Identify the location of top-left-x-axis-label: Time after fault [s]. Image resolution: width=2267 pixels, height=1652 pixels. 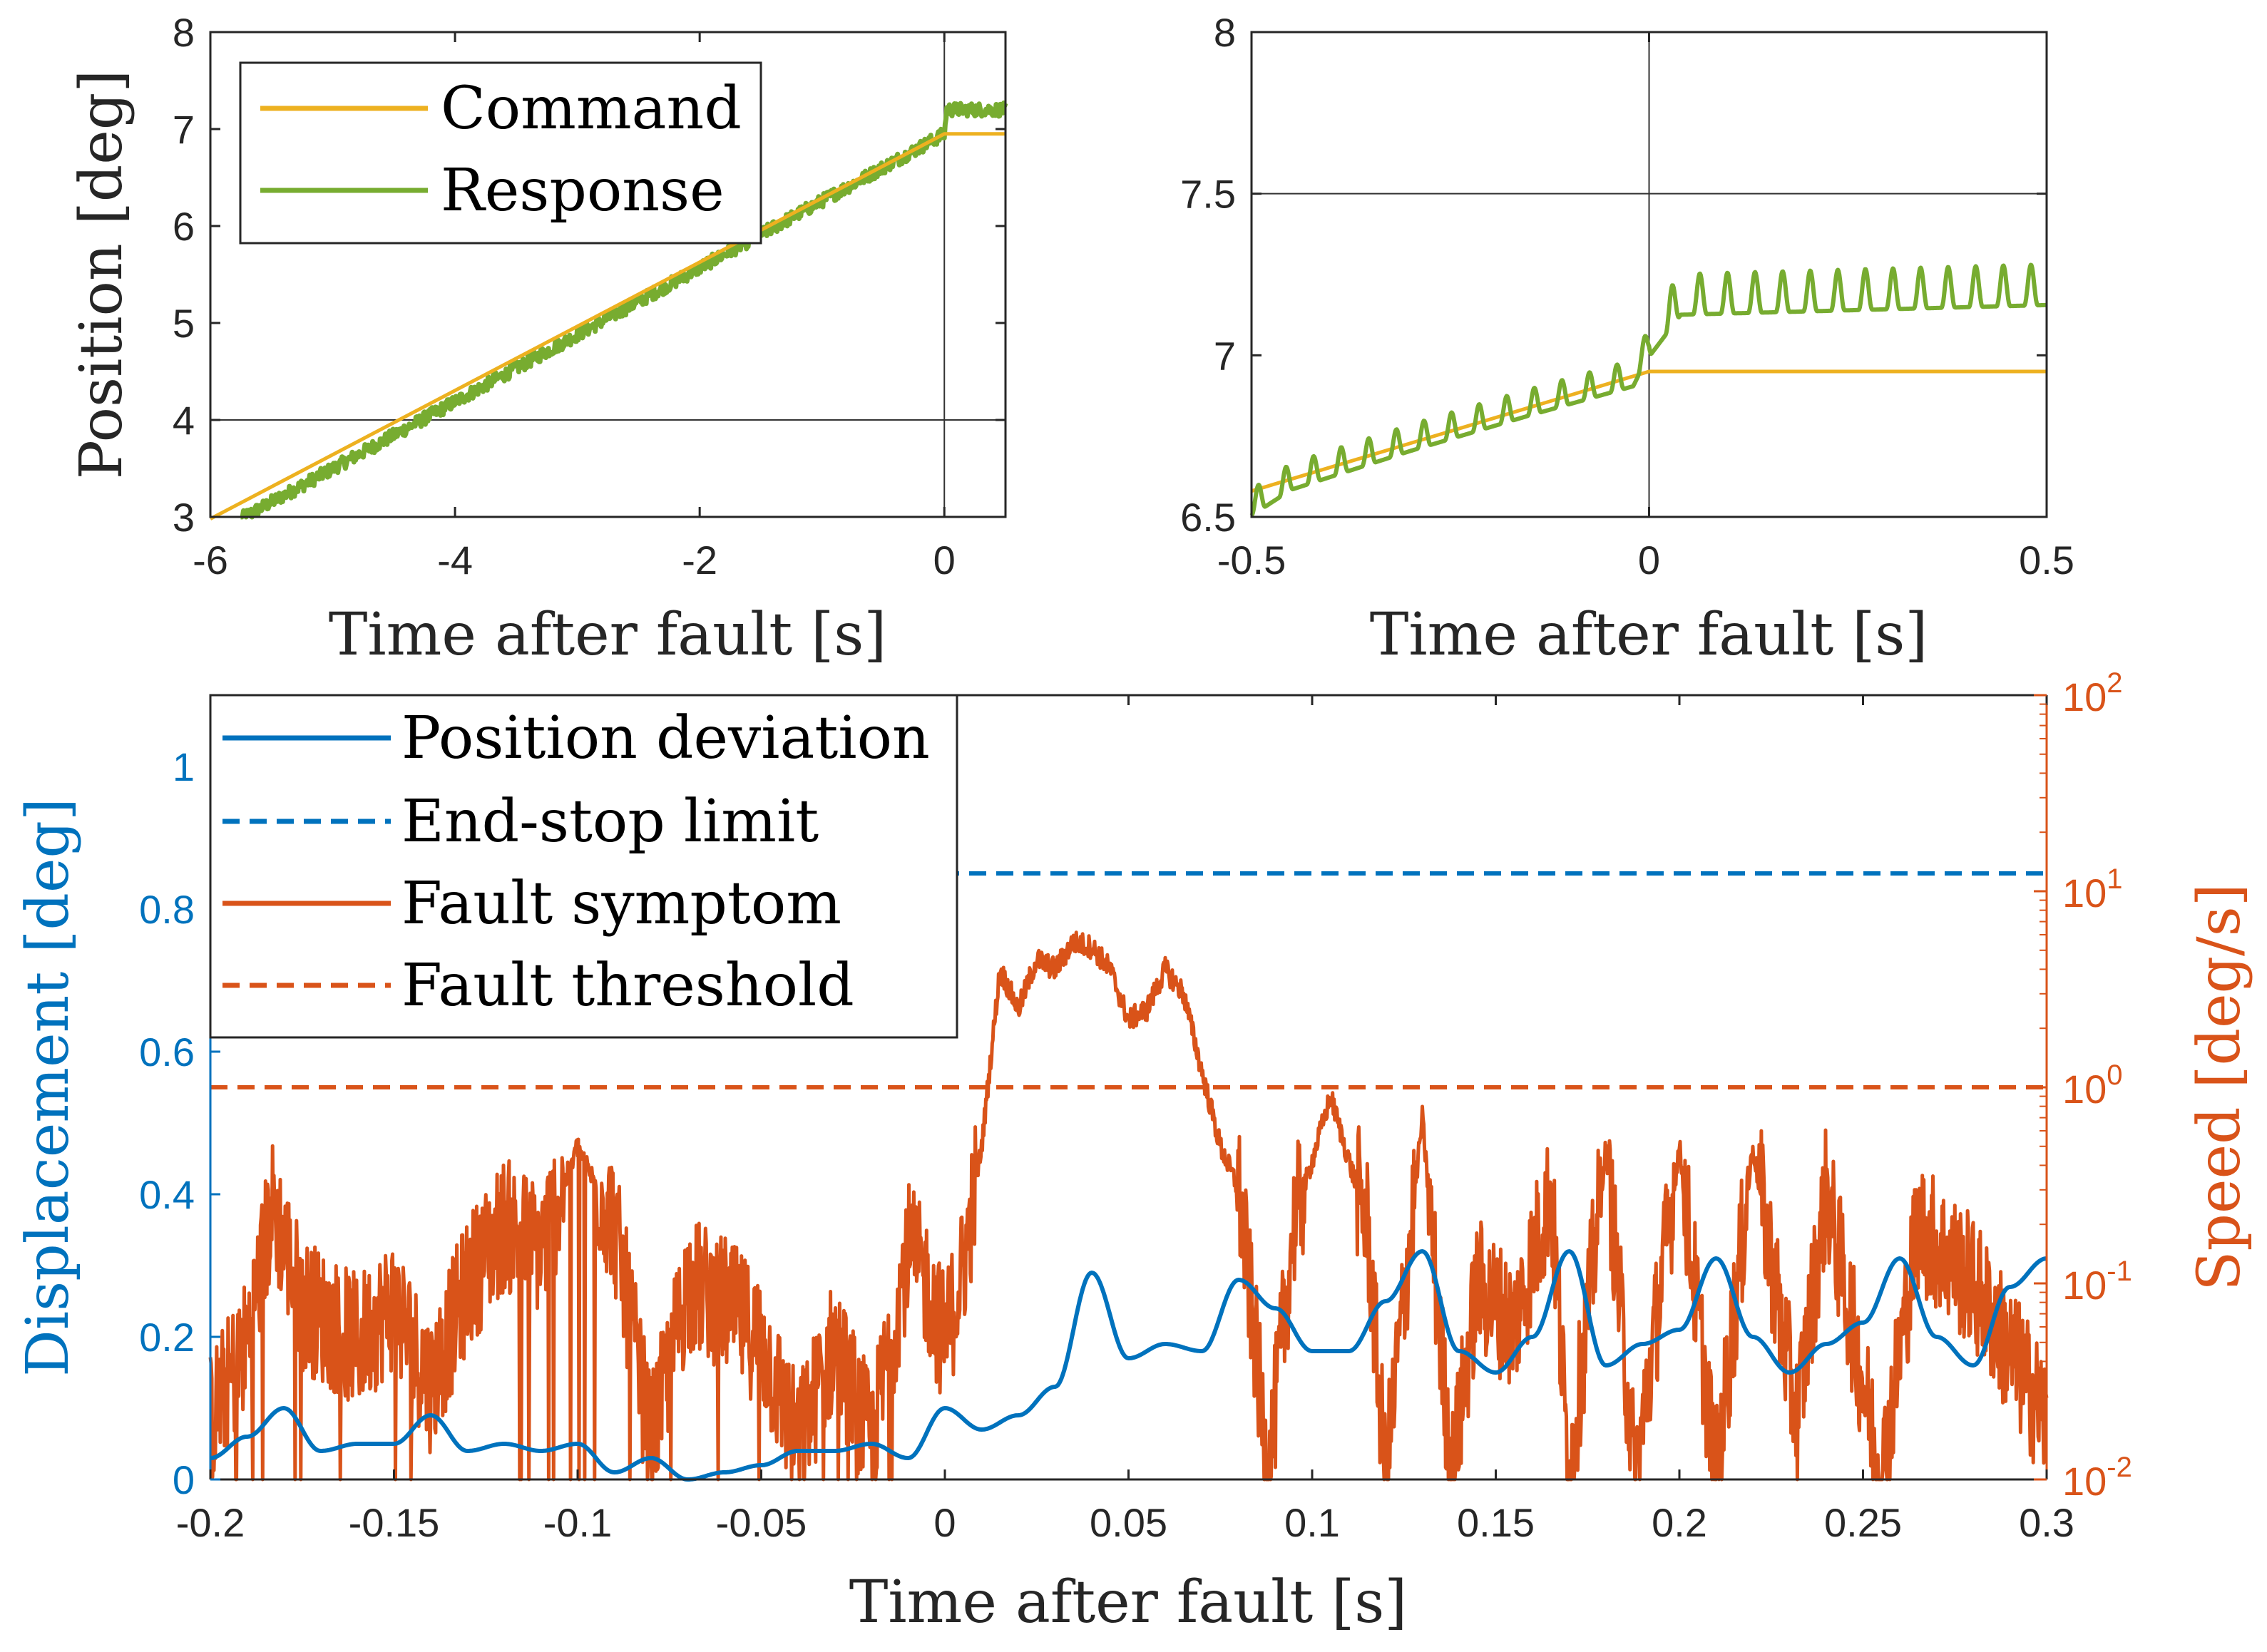
(608, 635).